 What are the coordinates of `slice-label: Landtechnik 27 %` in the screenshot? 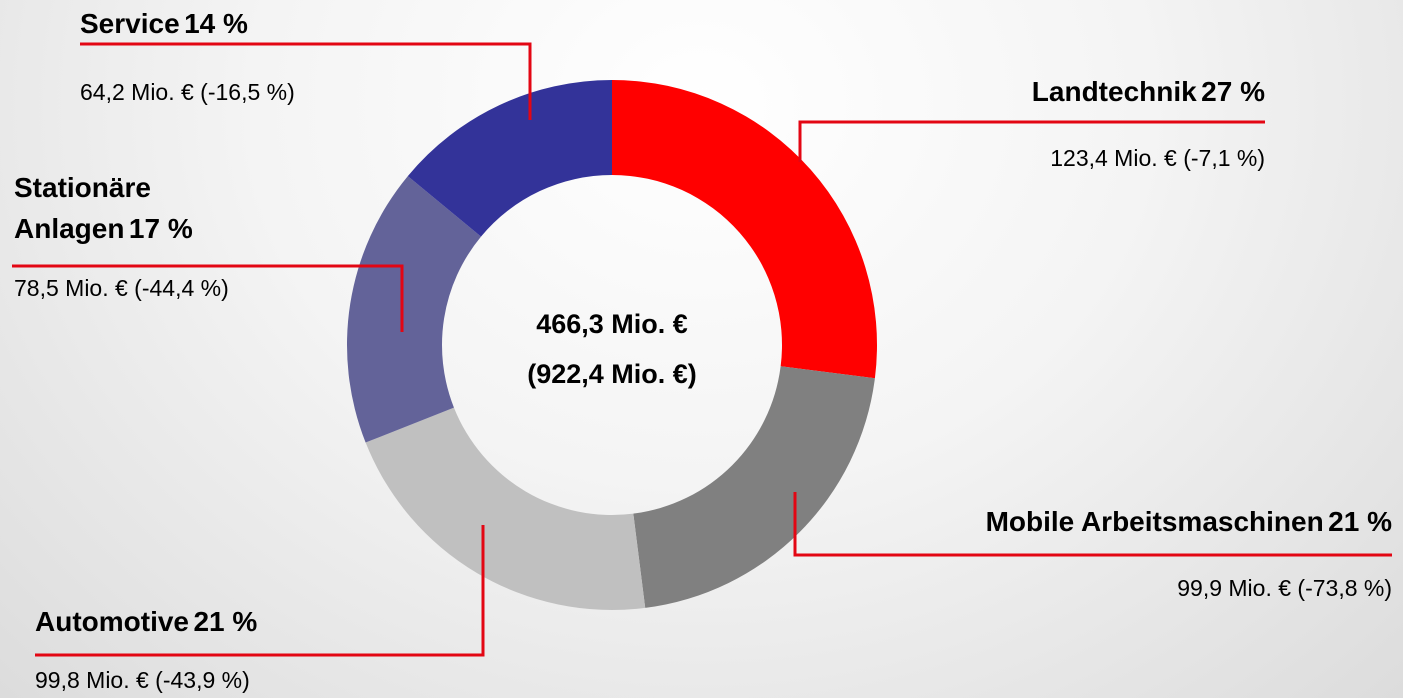 It's located at (1148, 94).